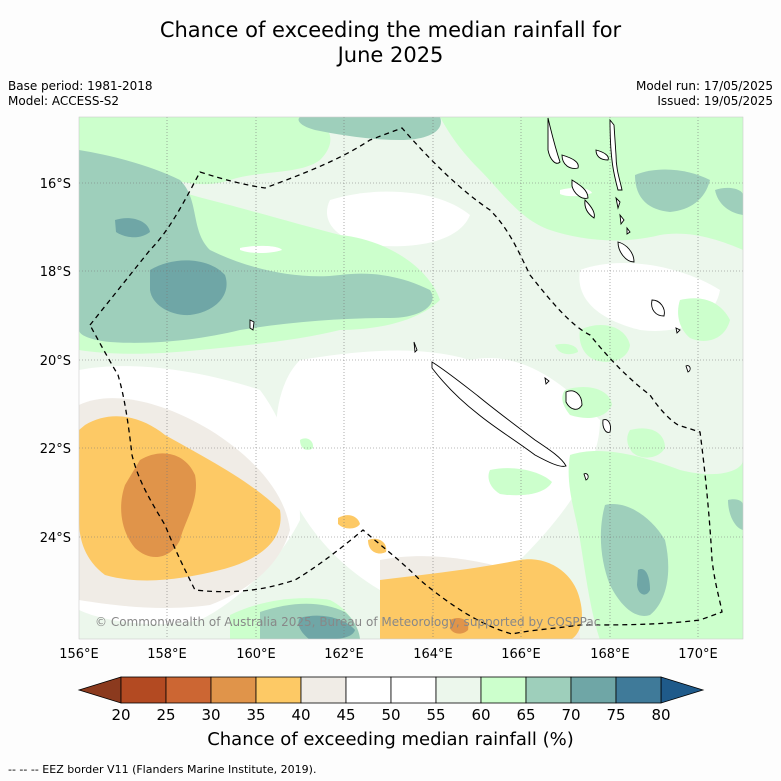 Image resolution: width=781 pixels, height=781 pixels. What do you see at coordinates (570, 715) in the screenshot?
I see `colorbar-tick-label: 70` at bounding box center [570, 715].